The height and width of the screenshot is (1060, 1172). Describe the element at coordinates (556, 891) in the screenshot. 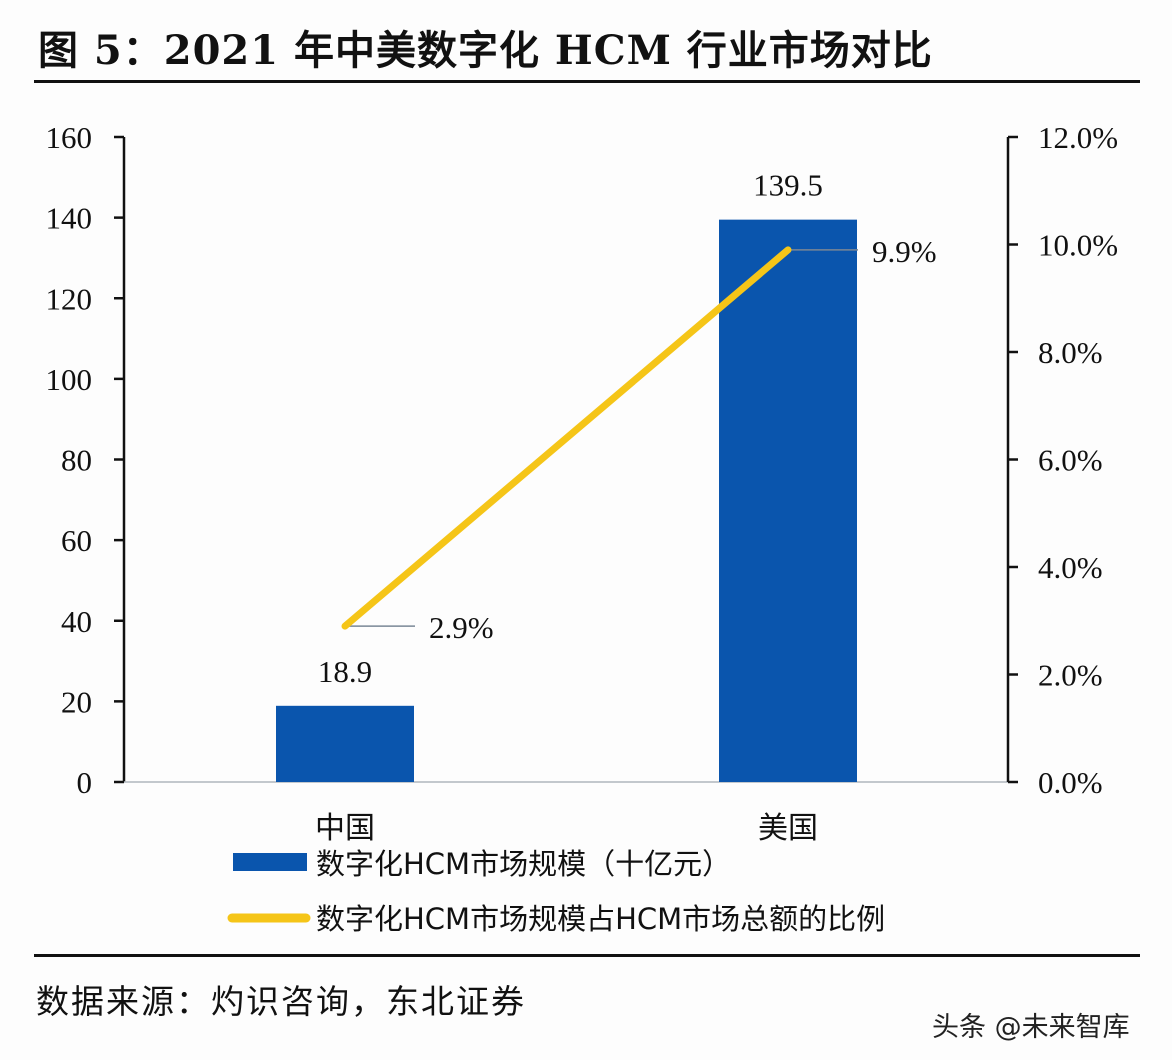

I see `legend: 数字化HCM市场规模（十亿元） 数字化HCM市场规模占HCM市场总额的比例` at that location.